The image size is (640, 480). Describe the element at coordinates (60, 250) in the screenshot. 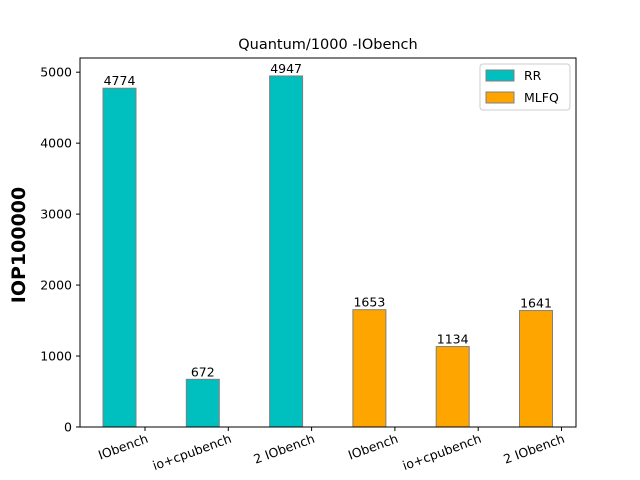

I see `y-axis-ticks: 0 1000 2000 3000 4000 5000` at that location.